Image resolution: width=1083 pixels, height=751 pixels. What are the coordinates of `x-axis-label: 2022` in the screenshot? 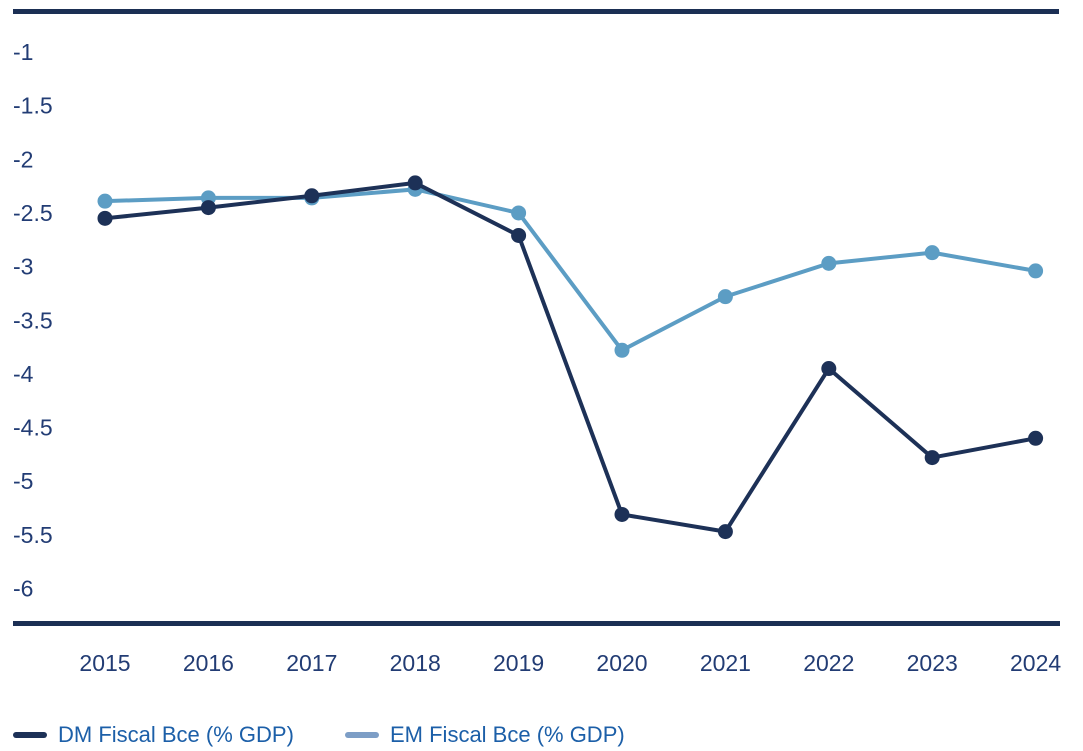 It's located at (828, 663).